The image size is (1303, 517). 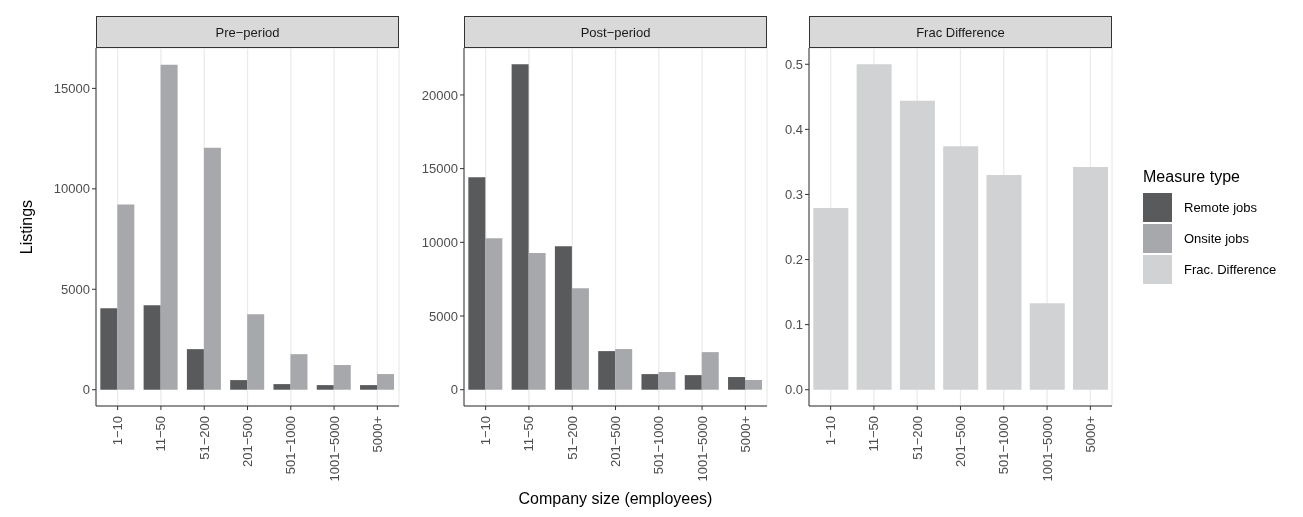 I want to click on y-tick-label: 0.0, so click(x=793, y=390).